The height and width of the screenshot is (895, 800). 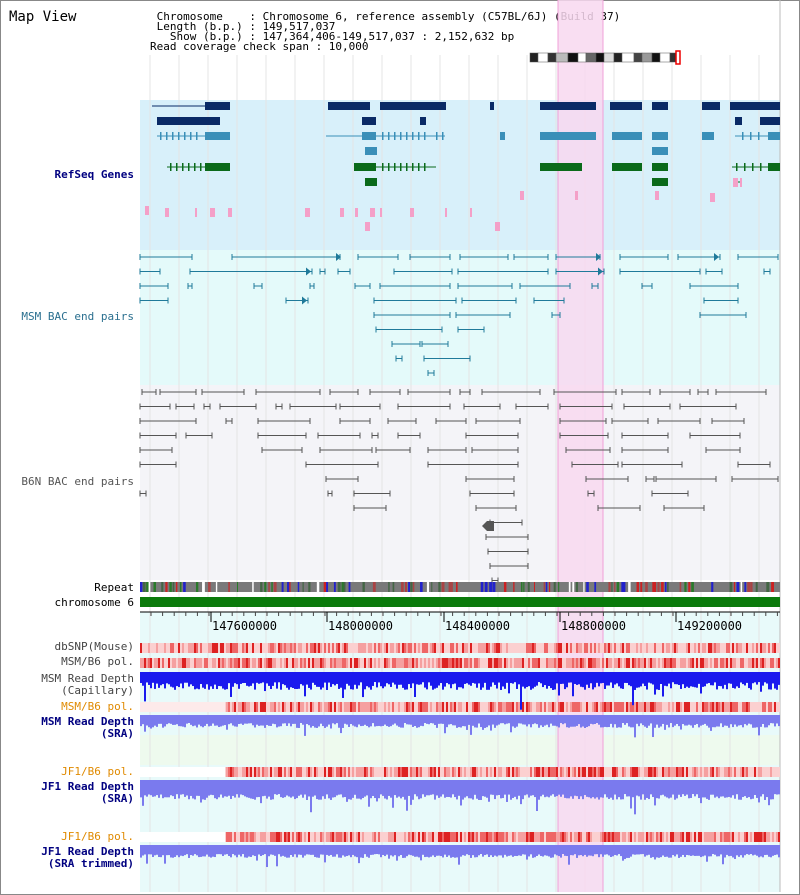 I want to click on refseq-gene-row5-exon, so click(x=189, y=167).